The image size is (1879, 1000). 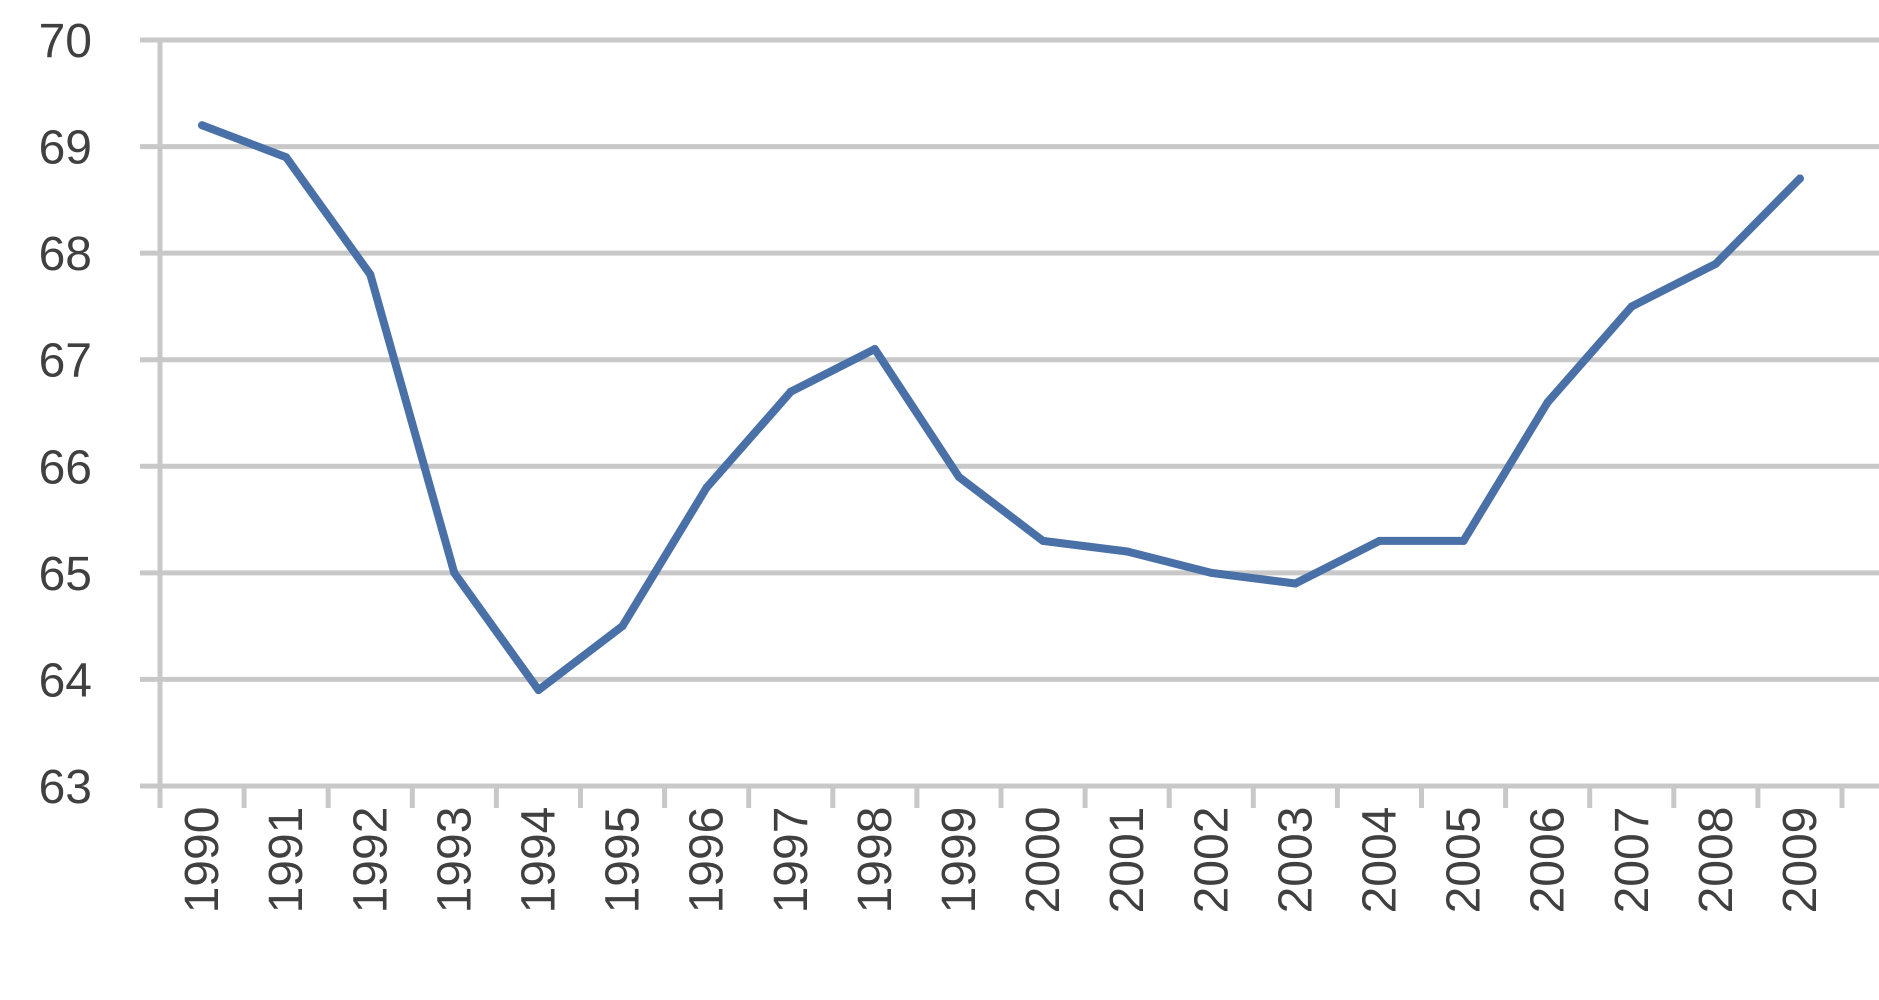 What do you see at coordinates (65, 680) in the screenshot?
I see `y-tick-label: 64` at bounding box center [65, 680].